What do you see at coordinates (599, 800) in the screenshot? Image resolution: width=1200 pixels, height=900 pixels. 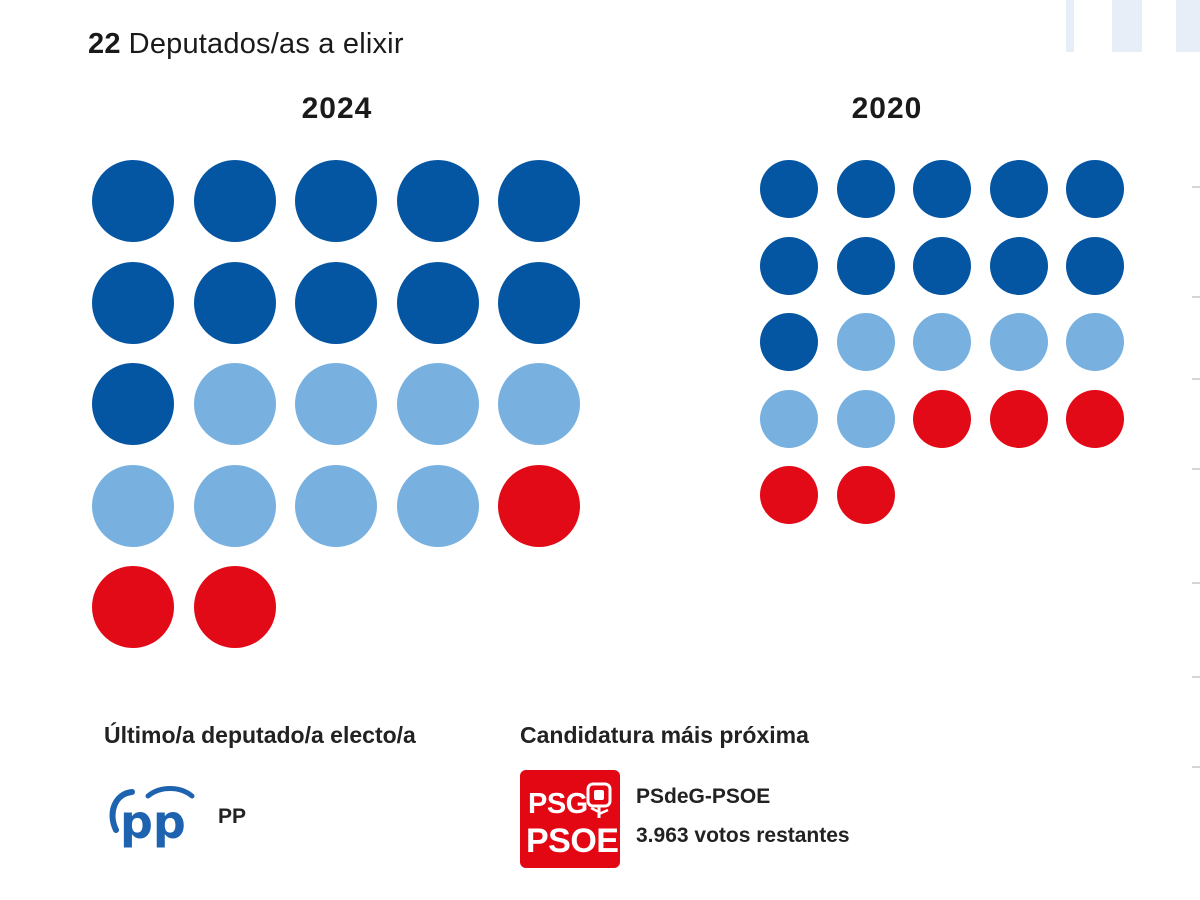 I see `psoe-rose-icon` at bounding box center [599, 800].